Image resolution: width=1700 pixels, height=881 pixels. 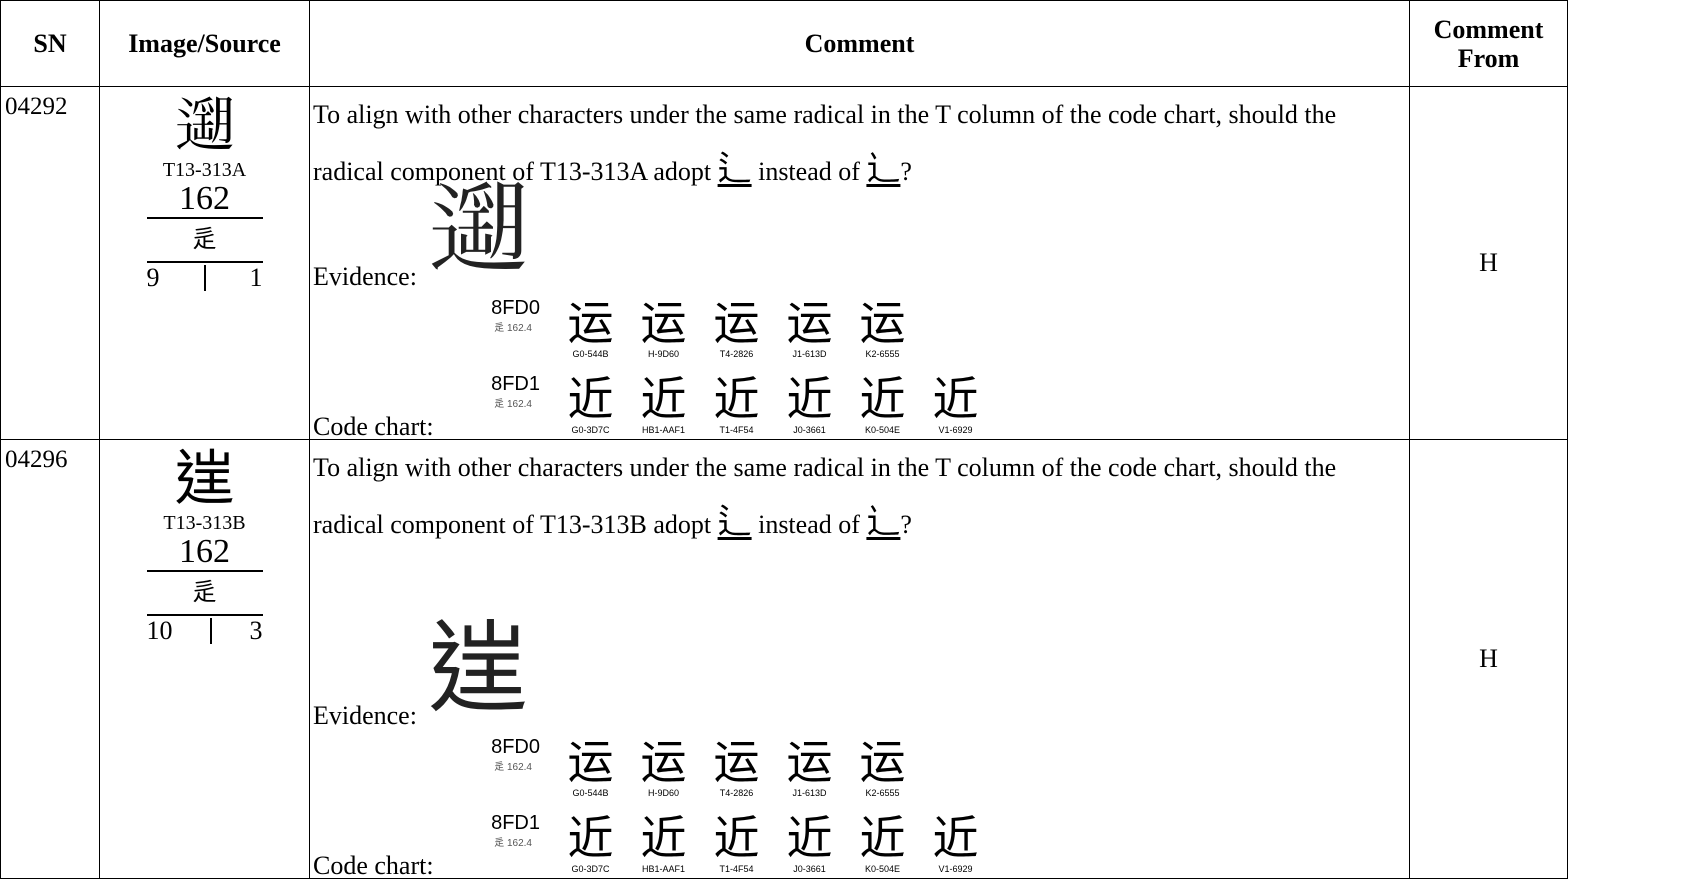 What do you see at coordinates (734, 169) in the screenshot?
I see `proposed-radical: ⻍` at bounding box center [734, 169].